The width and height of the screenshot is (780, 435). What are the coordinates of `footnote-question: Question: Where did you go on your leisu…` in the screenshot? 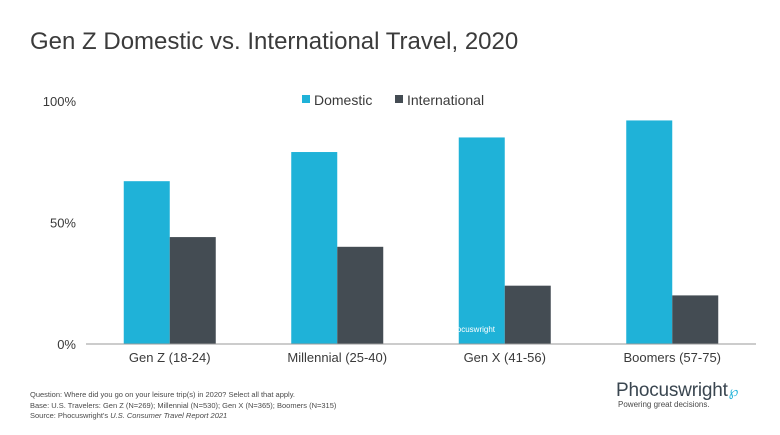 It's located at (163, 394).